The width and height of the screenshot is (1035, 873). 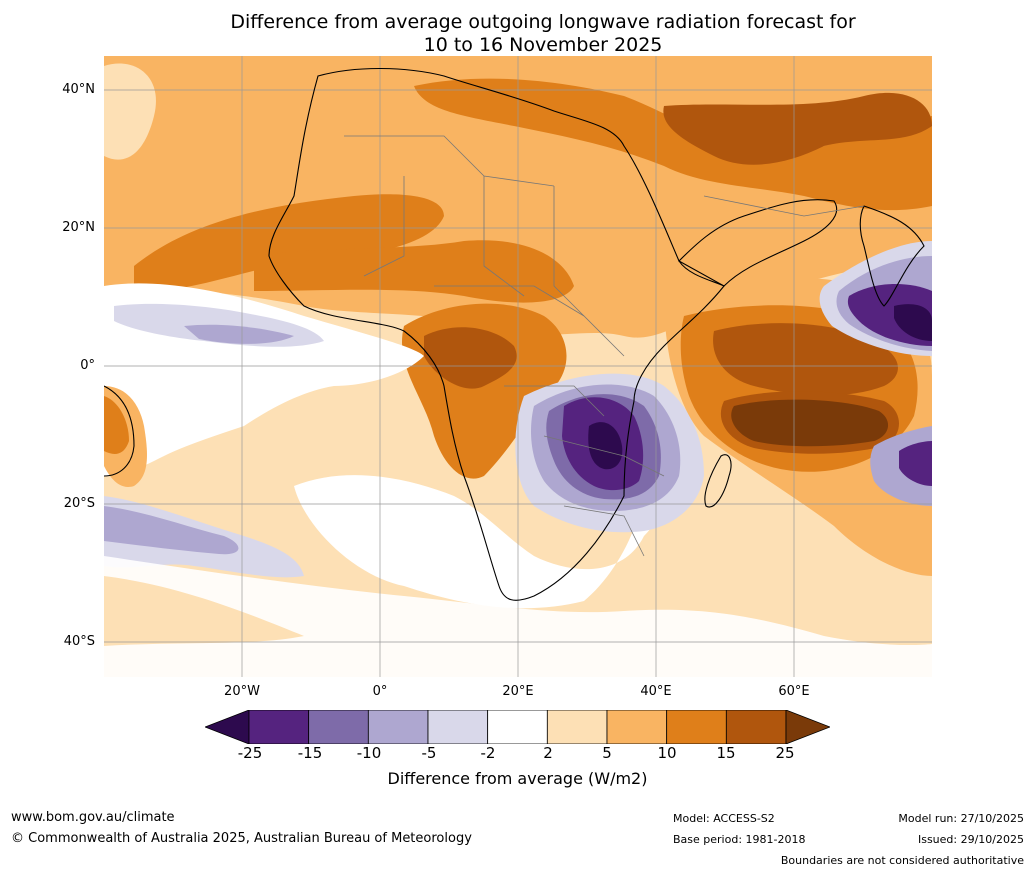 I want to click on field-southern-light, so click(x=204, y=611).